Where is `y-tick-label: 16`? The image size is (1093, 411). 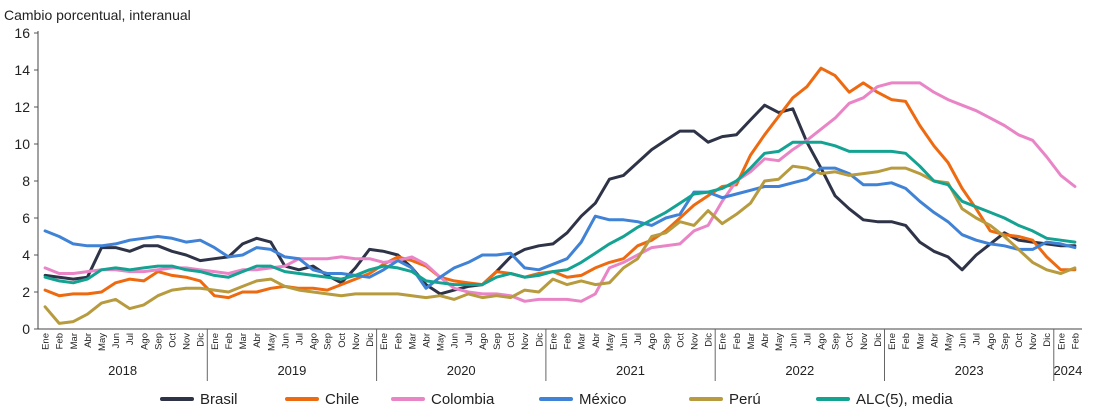
y-tick-label: 16 is located at coordinates (22, 33).